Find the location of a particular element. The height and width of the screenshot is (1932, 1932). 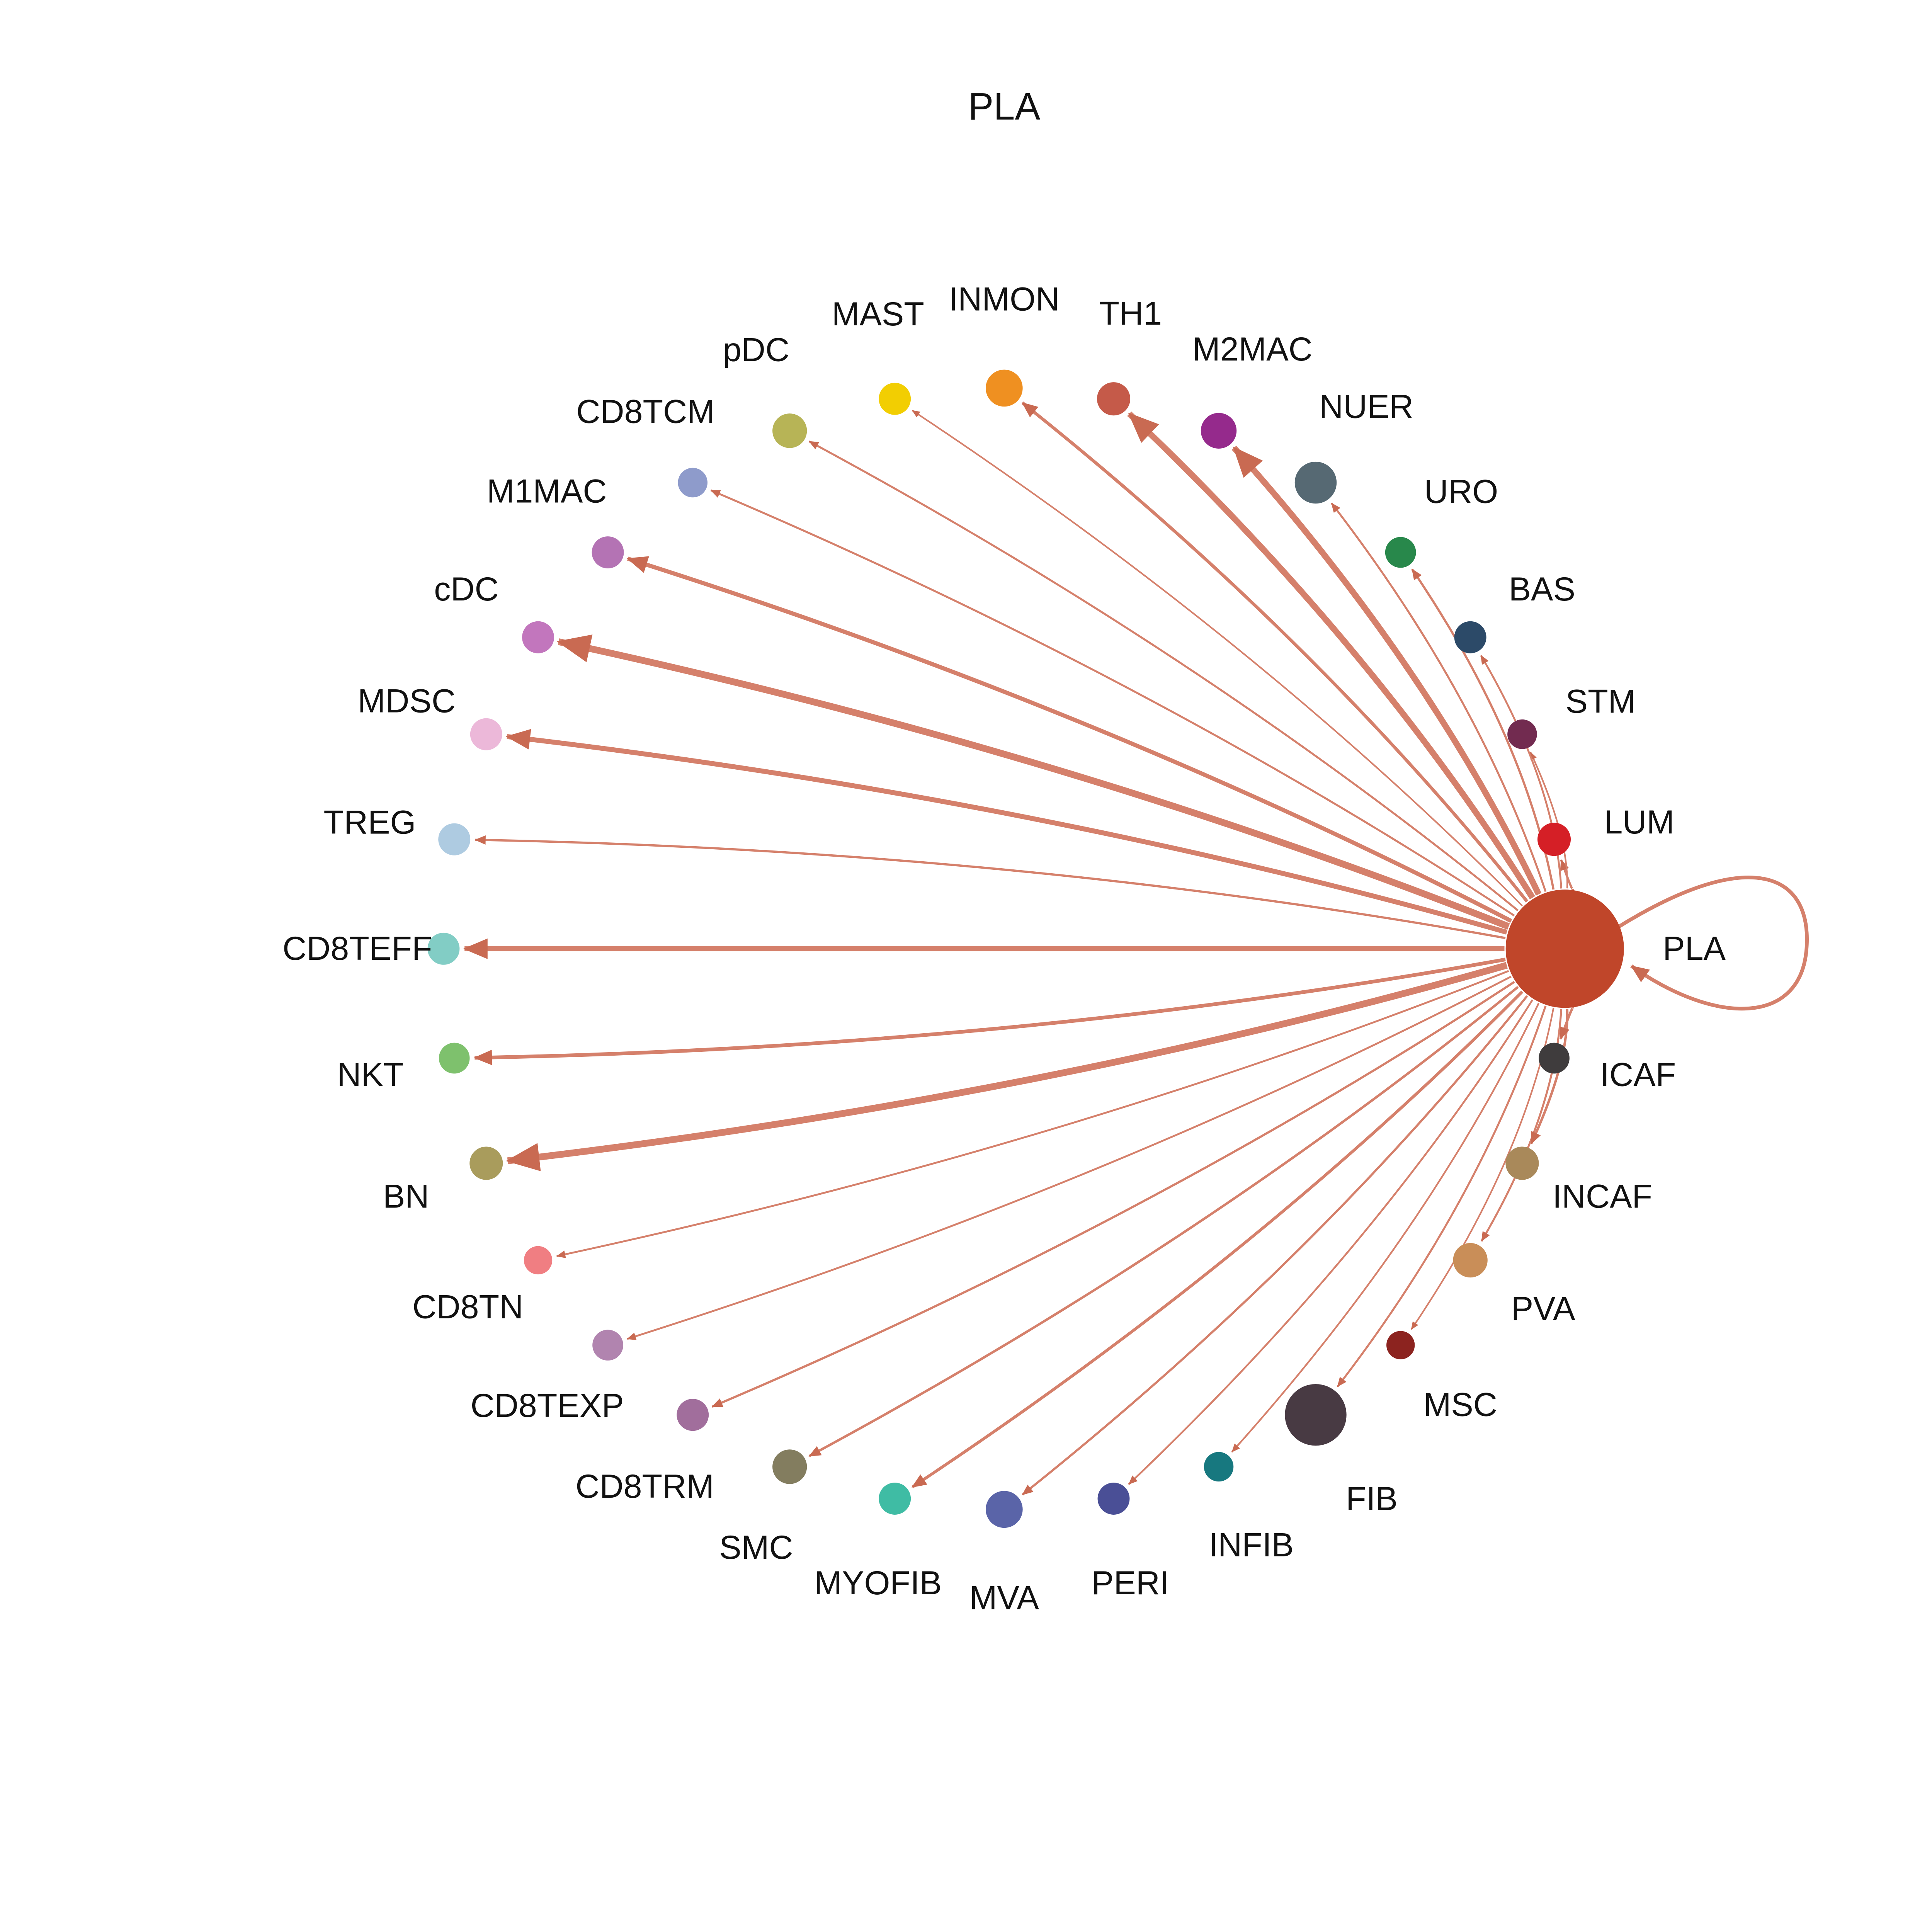

node-label-NKT: NKT is located at coordinates (370, 1074).